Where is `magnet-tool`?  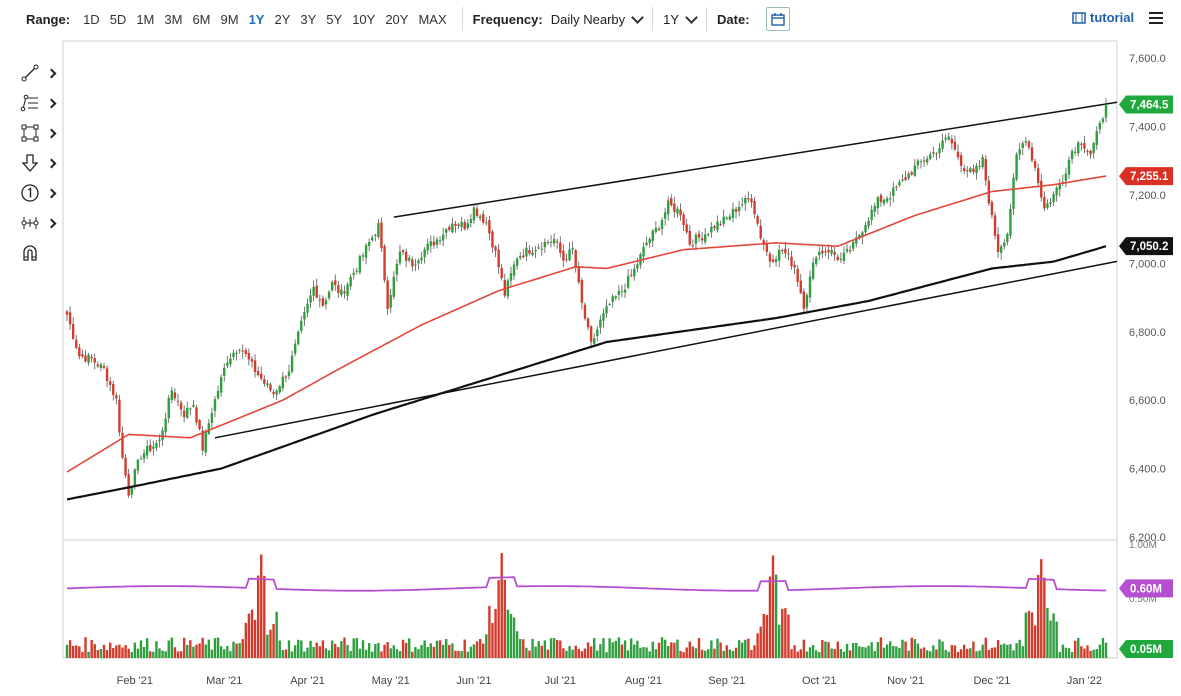
magnet-tool is located at coordinates (40, 253).